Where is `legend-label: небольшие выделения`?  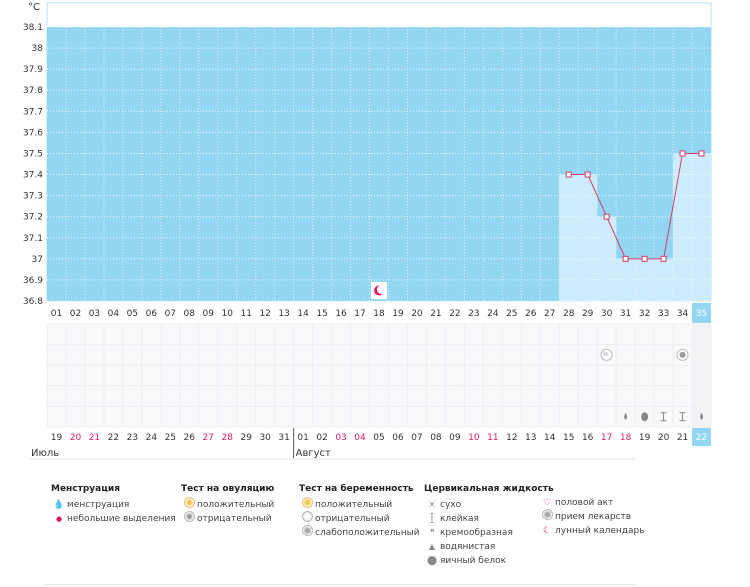
legend-label: небольшие выделения is located at coordinates (121, 519).